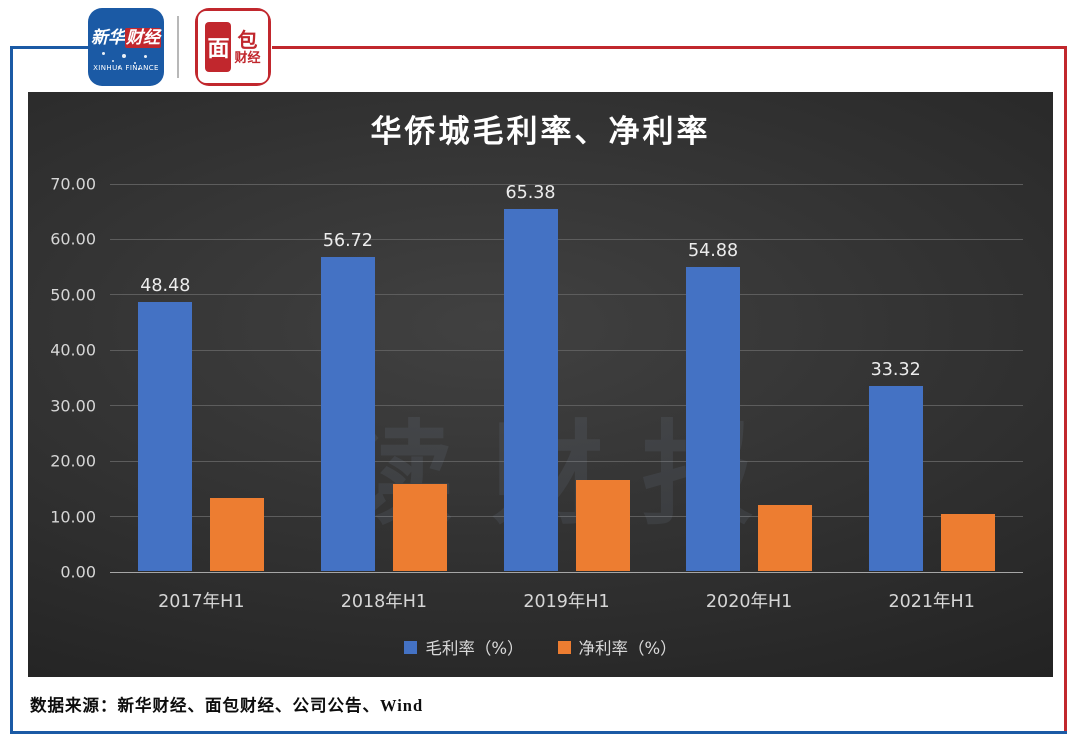 The height and width of the screenshot is (744, 1080). I want to click on y-tick-label: 20.00, so click(73, 461).